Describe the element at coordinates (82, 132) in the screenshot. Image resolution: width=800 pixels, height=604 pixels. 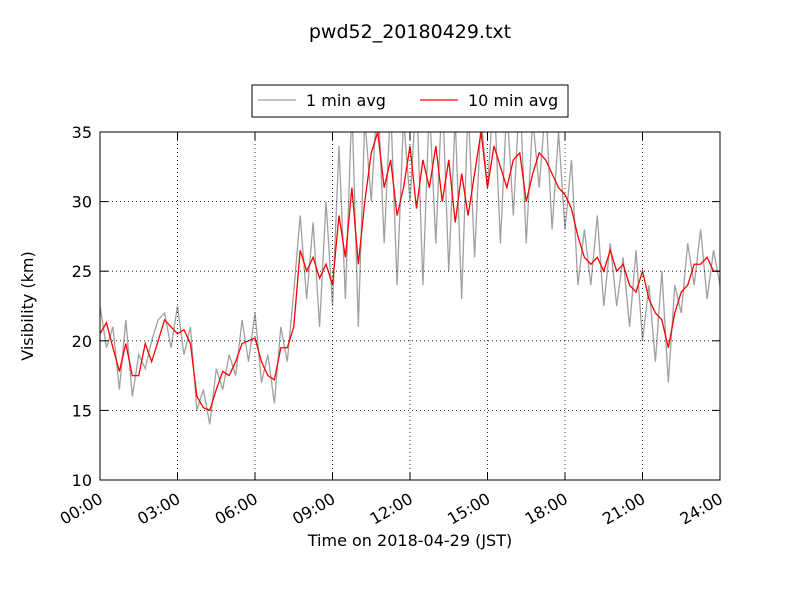
I see `y-tick-label: 35` at that location.